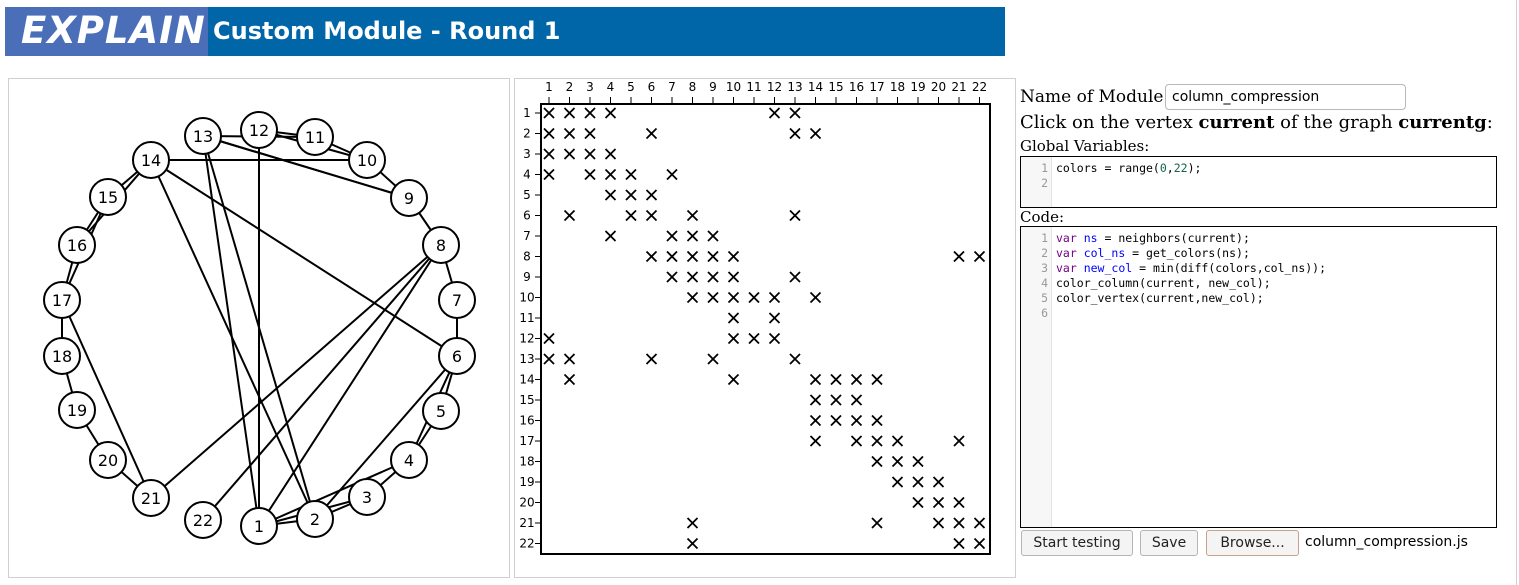  I want to click on graph-vertex-3: 3, so click(367, 497).